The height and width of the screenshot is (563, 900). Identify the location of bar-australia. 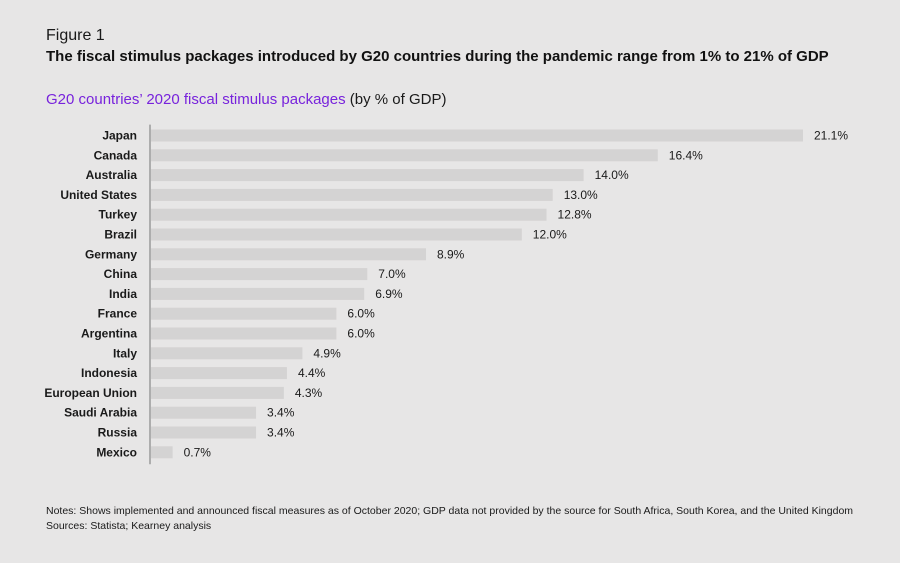
(367, 175).